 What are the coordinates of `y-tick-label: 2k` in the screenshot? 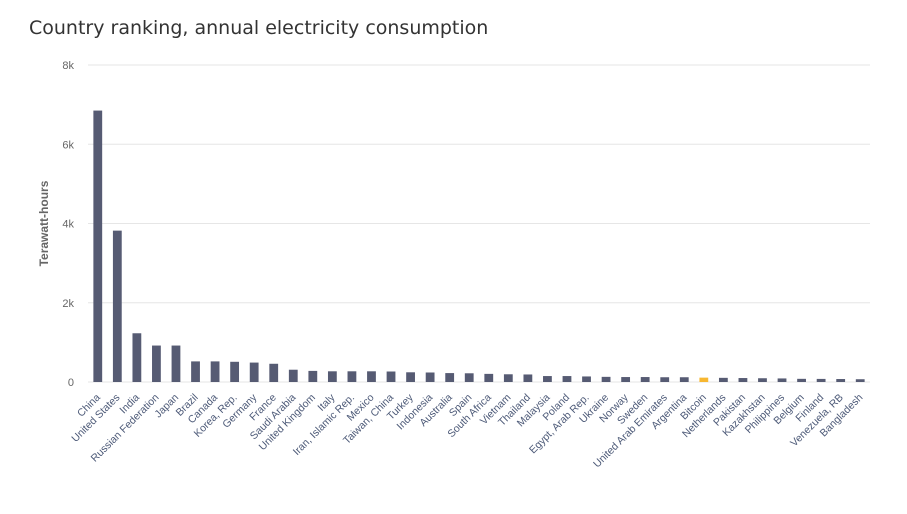 It's located at (68, 304).